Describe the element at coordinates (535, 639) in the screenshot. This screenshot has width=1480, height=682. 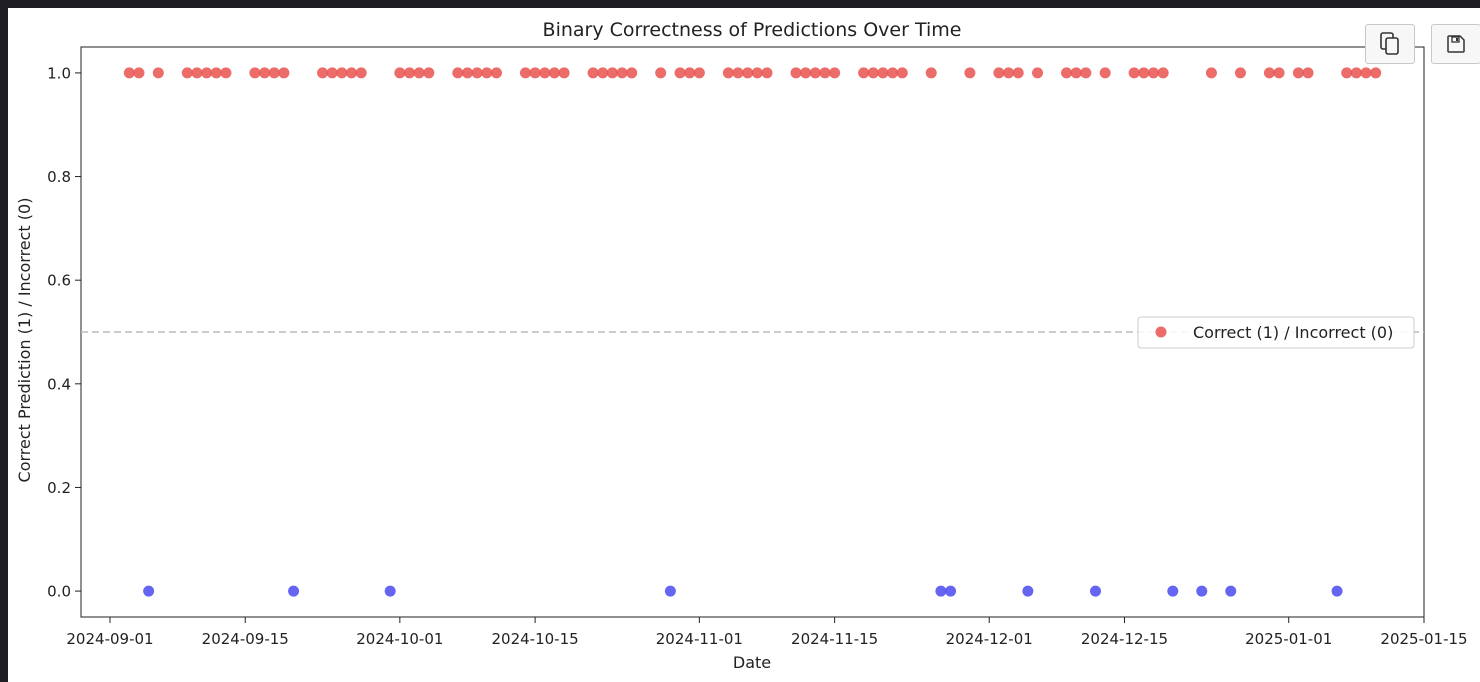
I see `x-tick-label: 2024-10-15` at that location.